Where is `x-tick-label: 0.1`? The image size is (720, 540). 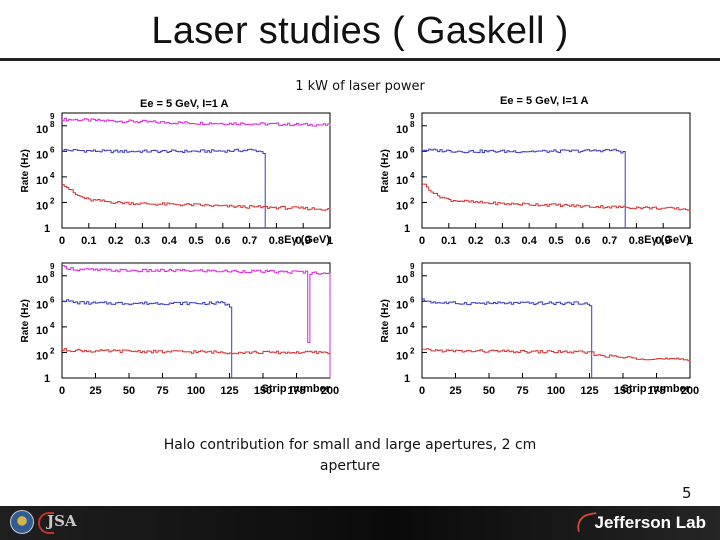 x-tick-label: 0.1 is located at coordinates (448, 241).